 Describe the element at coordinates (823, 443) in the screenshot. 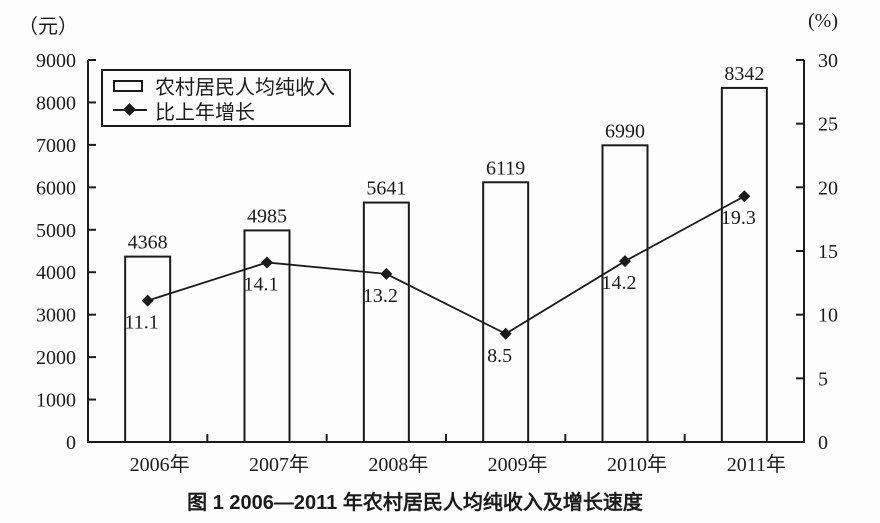

I see `y-tick-label-right: 0` at that location.